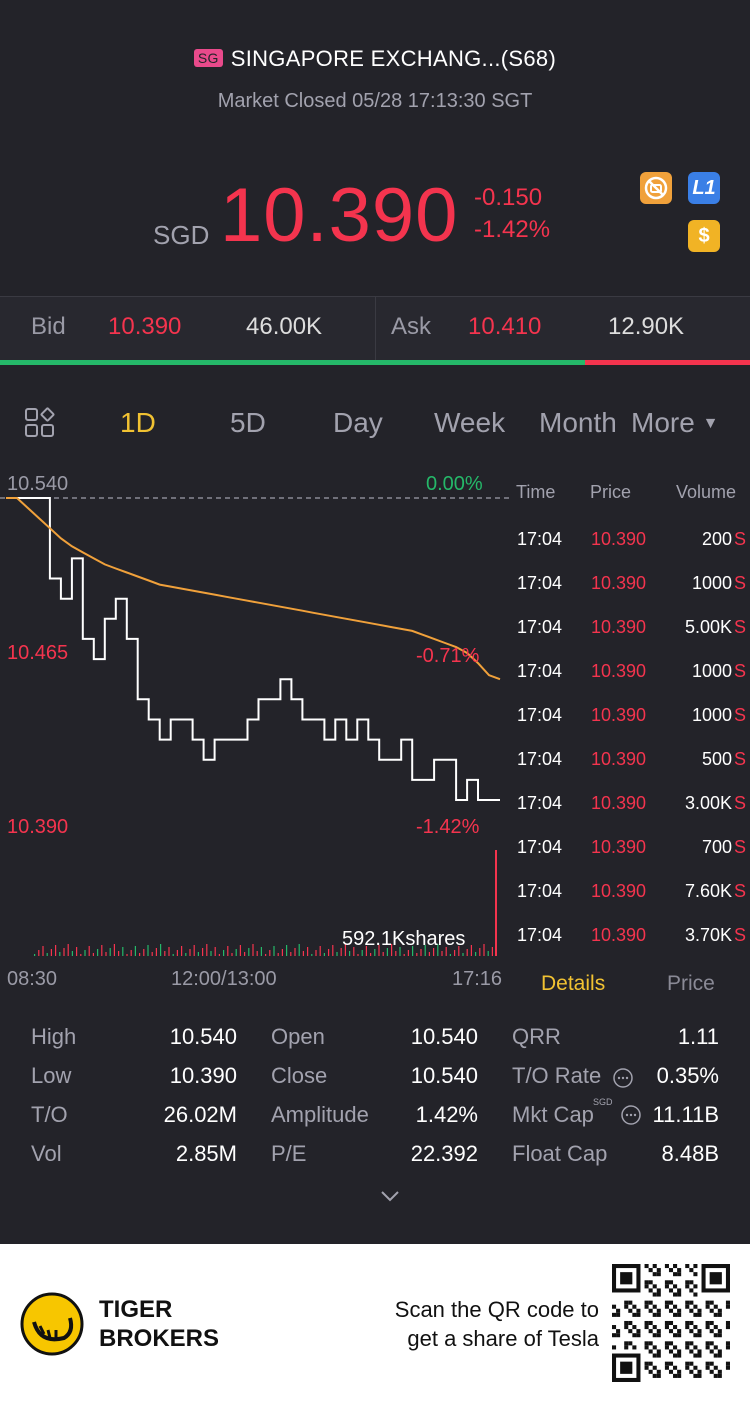 This screenshot has width=750, height=1405. I want to click on y-label-mid: 10.465, so click(38, 653).